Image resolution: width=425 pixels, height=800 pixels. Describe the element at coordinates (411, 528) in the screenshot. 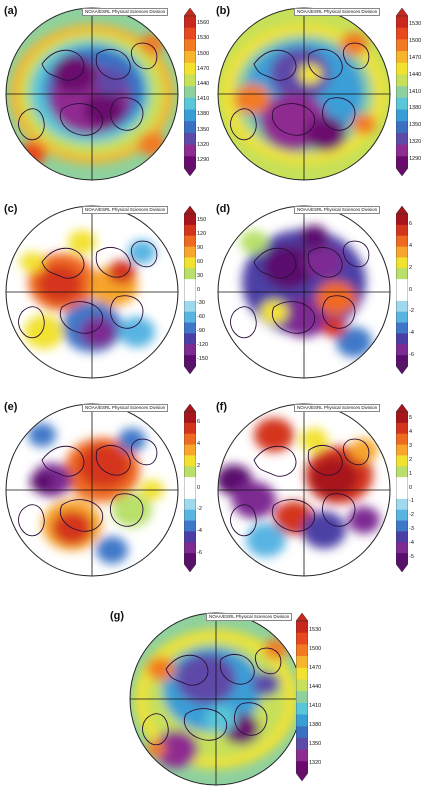

I see `colorbar-tick-label: -3` at that location.